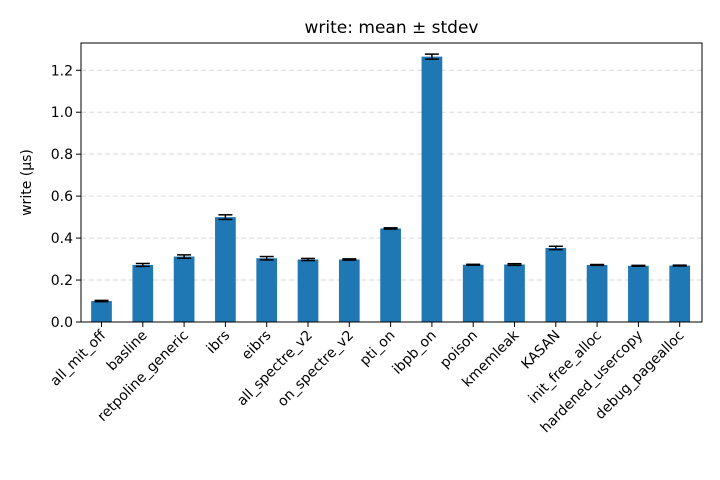 The width and height of the screenshot is (720, 480). I want to click on y-tick-label: 0.2, so click(62, 281).